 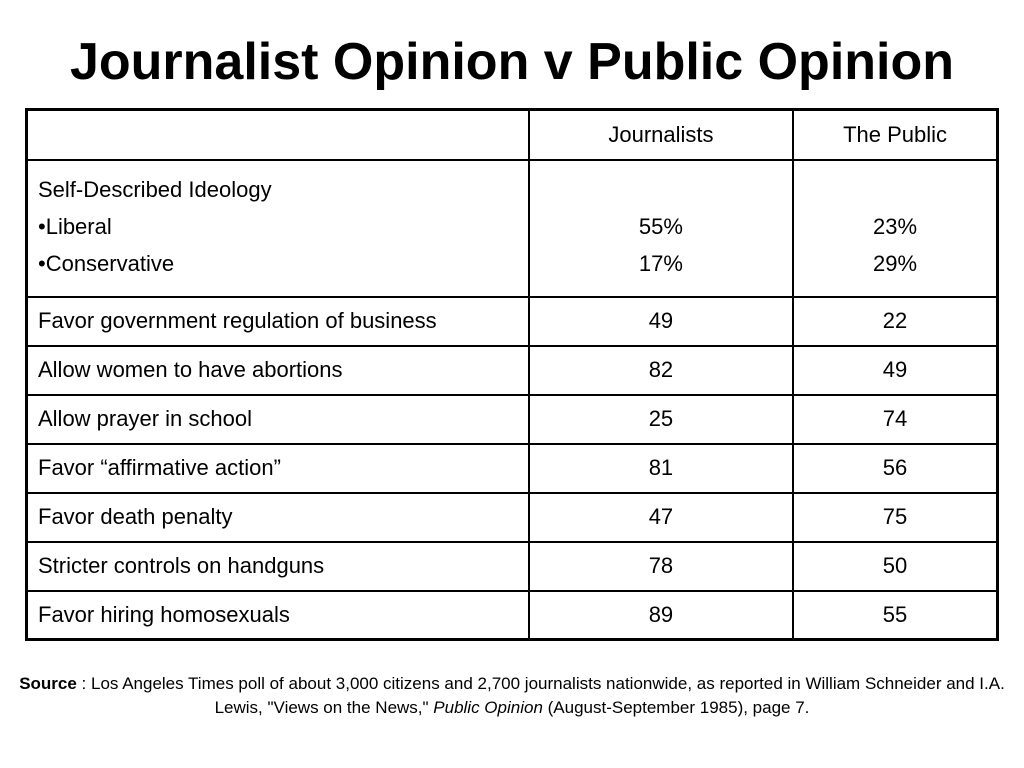 I want to click on ideology-heading: Self-Described Ideology, so click(x=155, y=189).